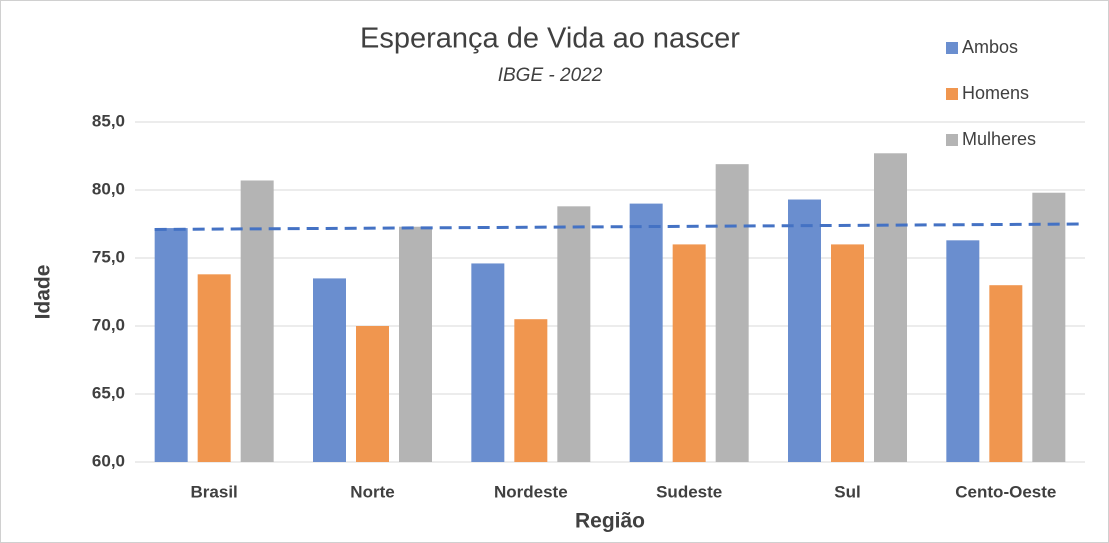  I want to click on x-tick-label: Sudeste, so click(689, 491).